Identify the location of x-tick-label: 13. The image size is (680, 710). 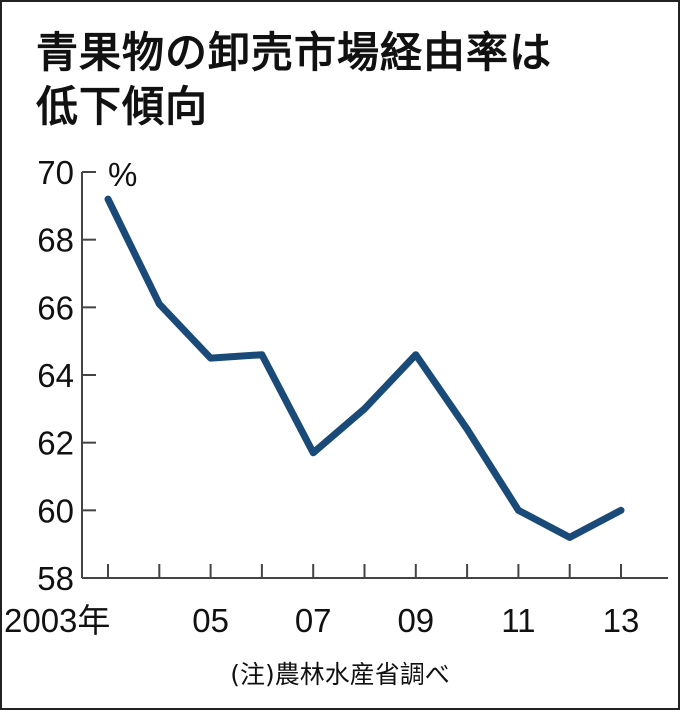
(621, 620).